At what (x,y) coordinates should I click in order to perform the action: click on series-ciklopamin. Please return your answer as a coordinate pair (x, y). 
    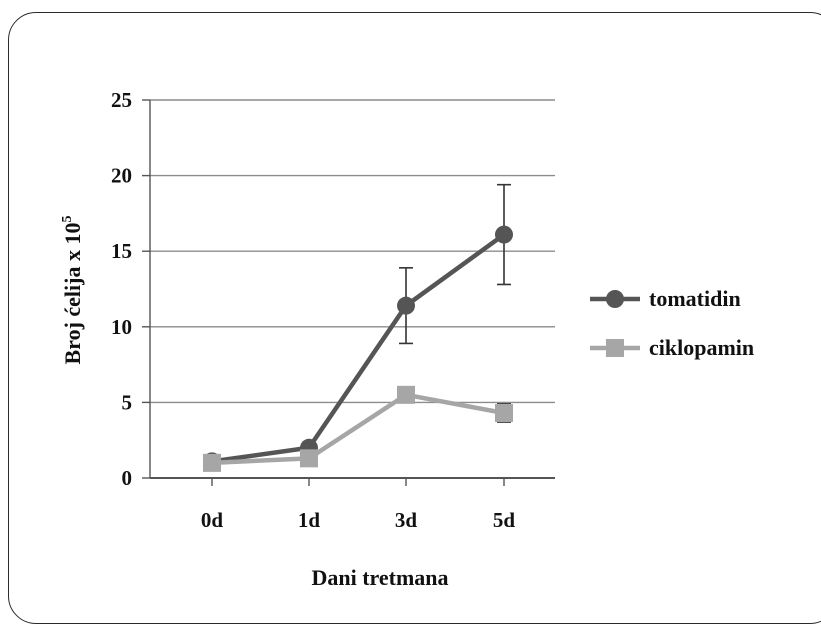
    Looking at the image, I should click on (361, 426).